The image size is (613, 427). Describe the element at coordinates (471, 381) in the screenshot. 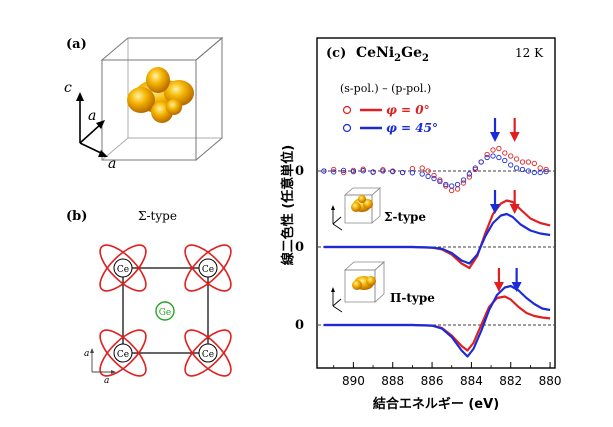

I see `x-tick-label-884: 884` at that location.